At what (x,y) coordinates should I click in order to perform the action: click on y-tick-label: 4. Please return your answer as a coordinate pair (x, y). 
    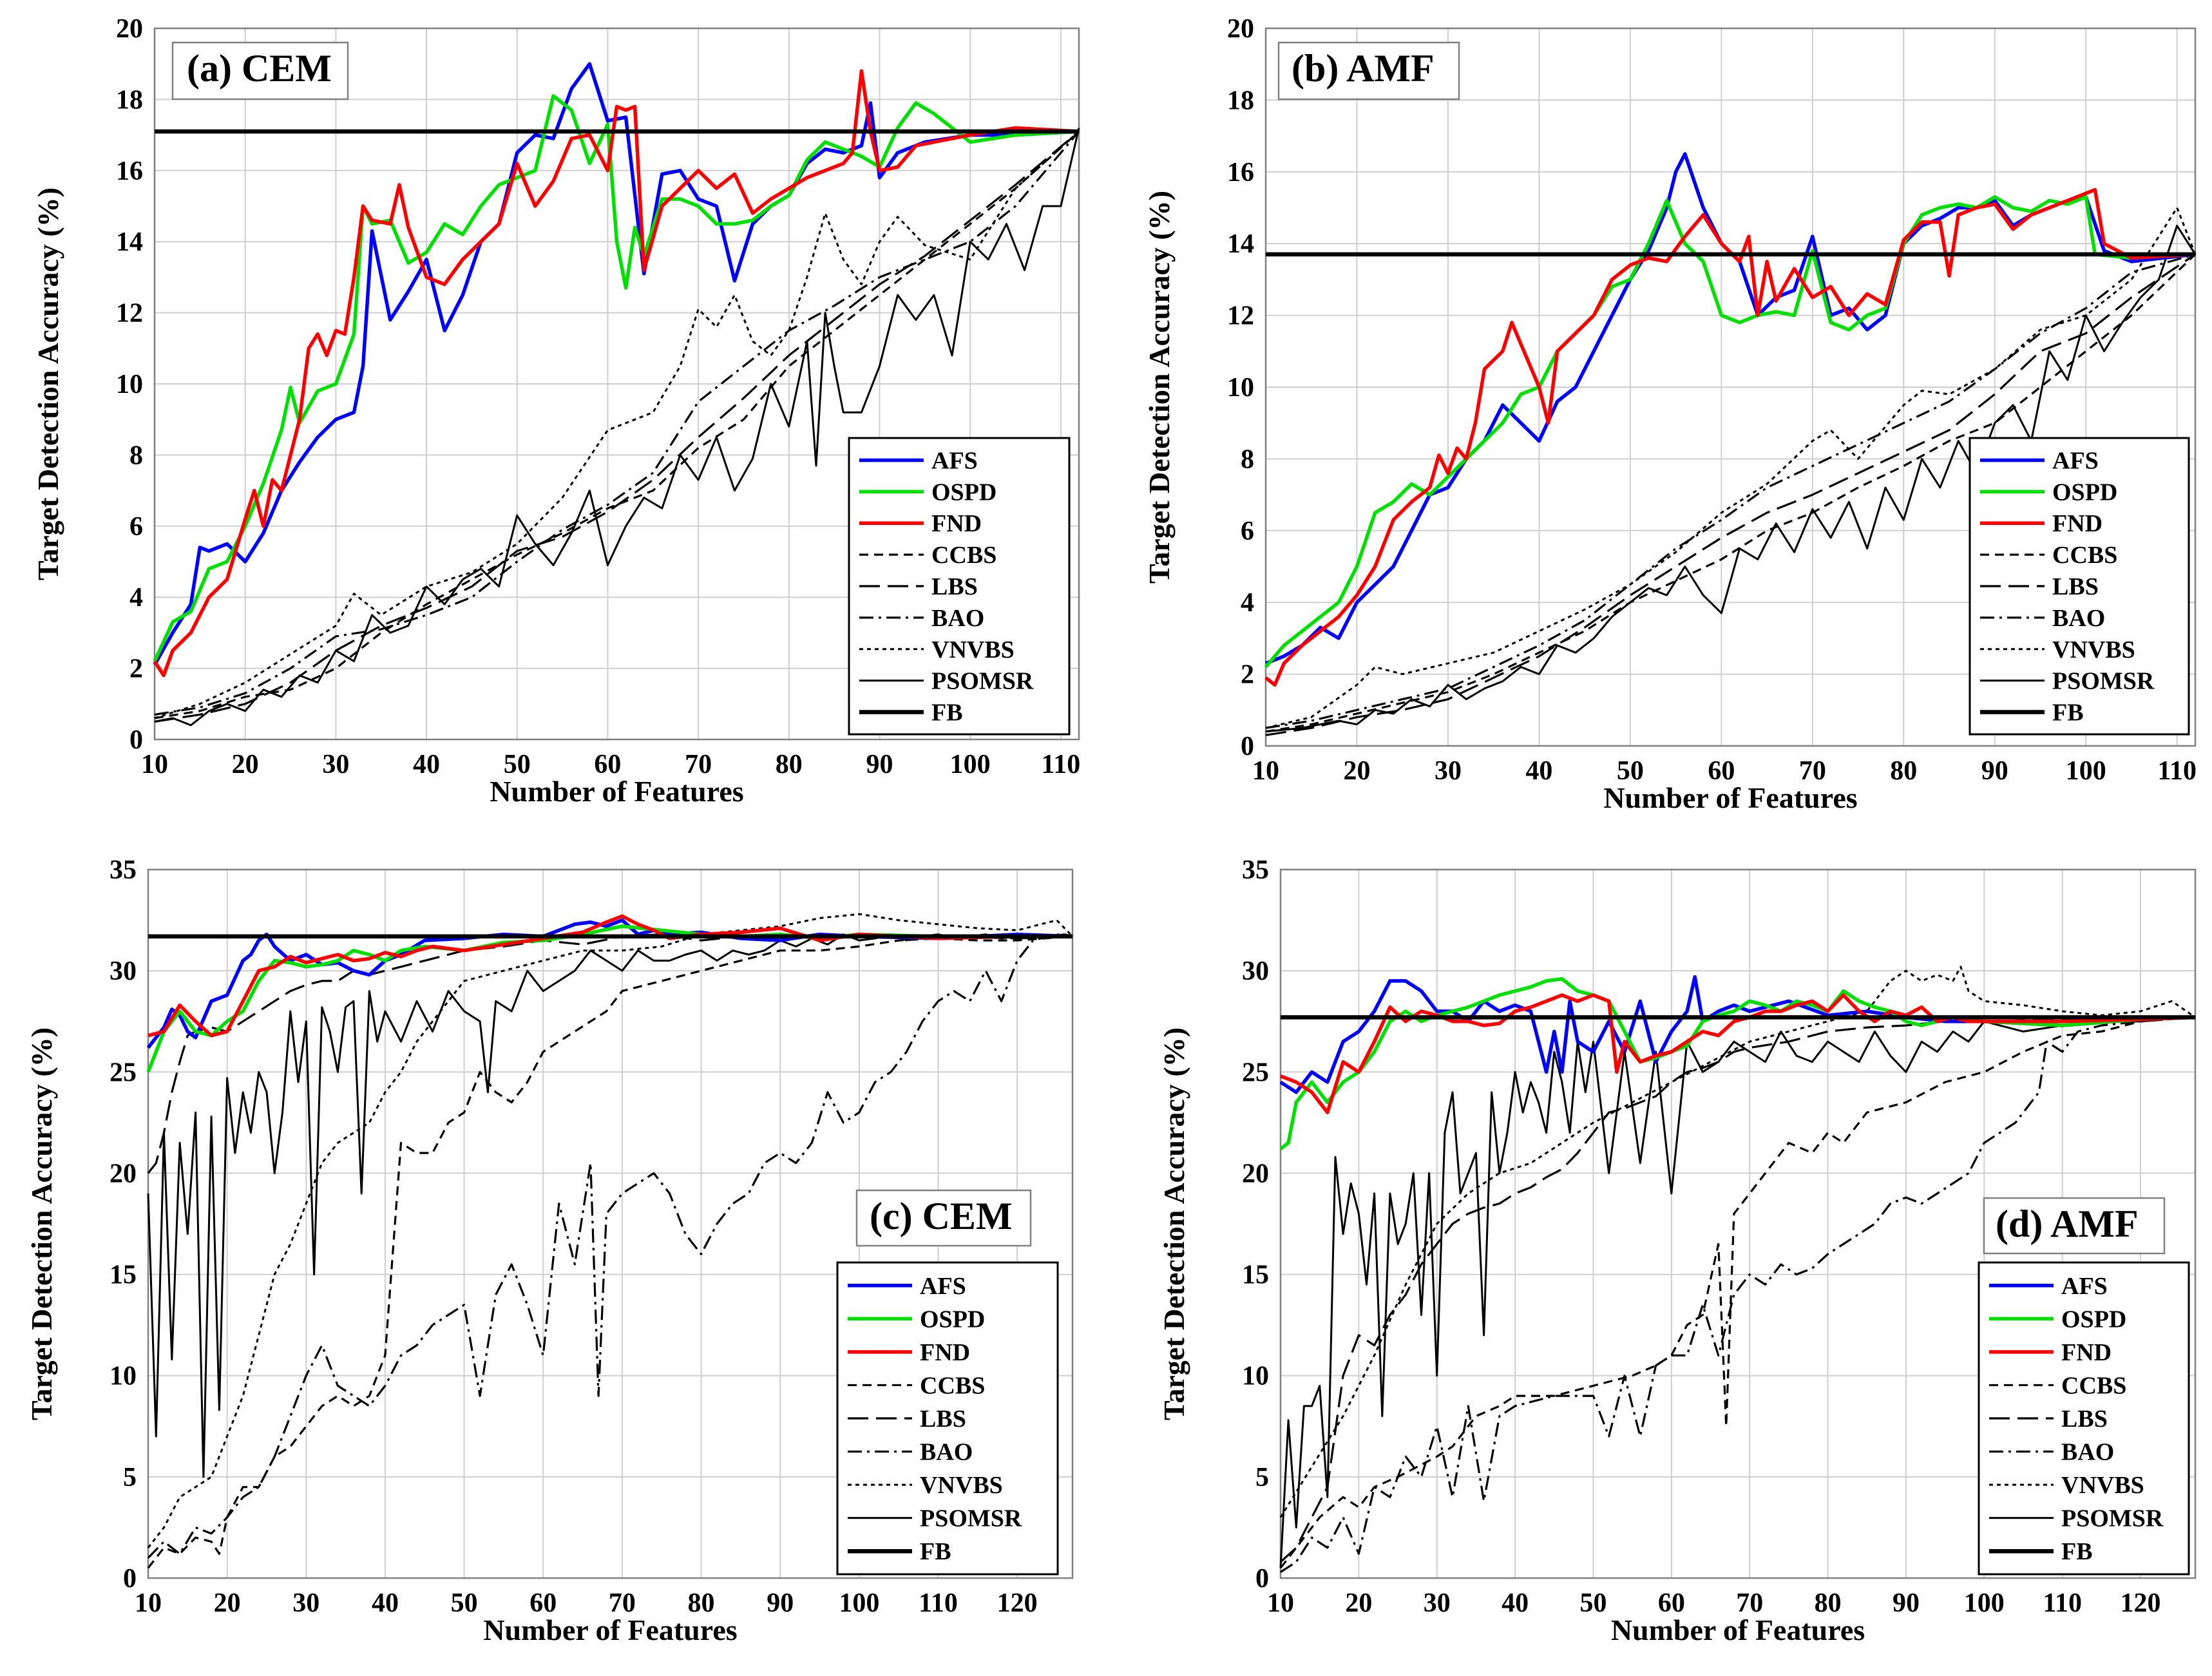
    Looking at the image, I should click on (136, 598).